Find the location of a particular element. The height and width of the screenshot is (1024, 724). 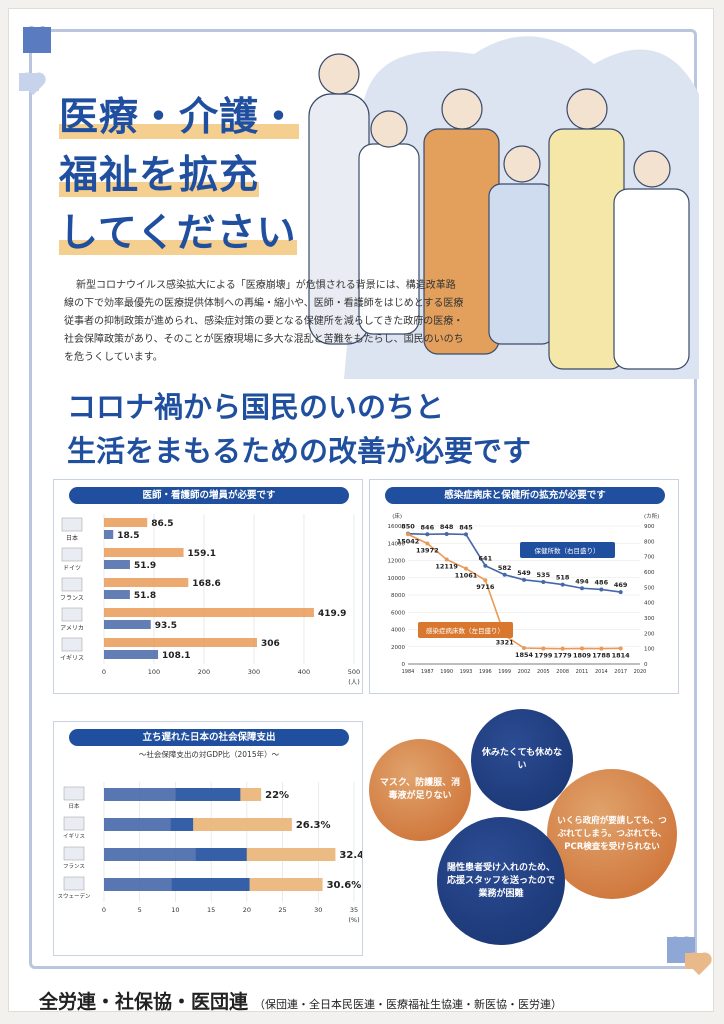

chart-title: 感染症病床と保健所の拡充が必要です is located at coordinates (525, 495).